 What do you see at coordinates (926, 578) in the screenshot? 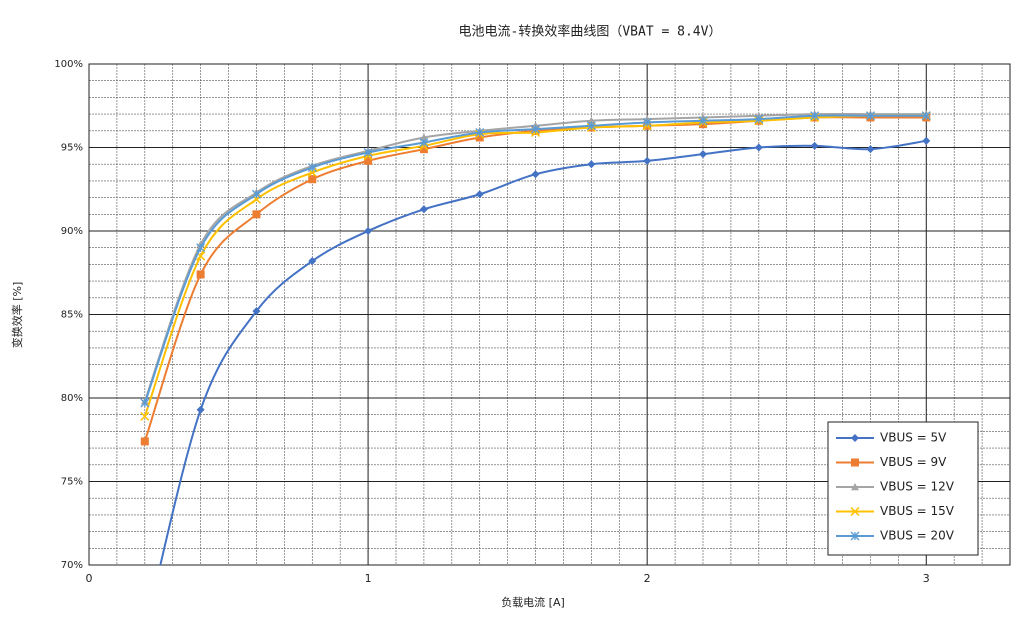
I see `x-tick-label: 3` at bounding box center [926, 578].